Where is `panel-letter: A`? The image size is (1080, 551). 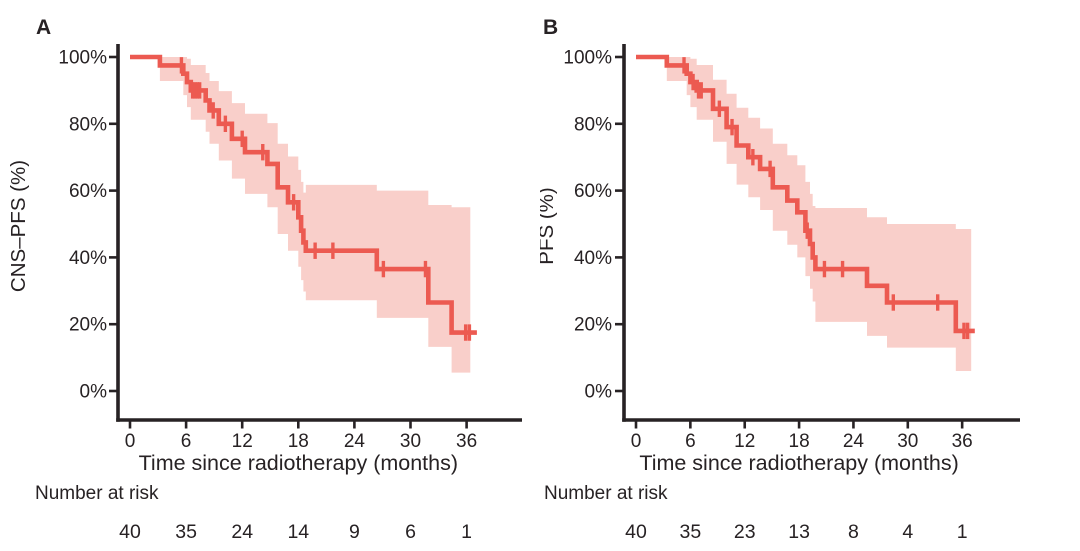
panel-letter: A is located at coordinates (43, 27).